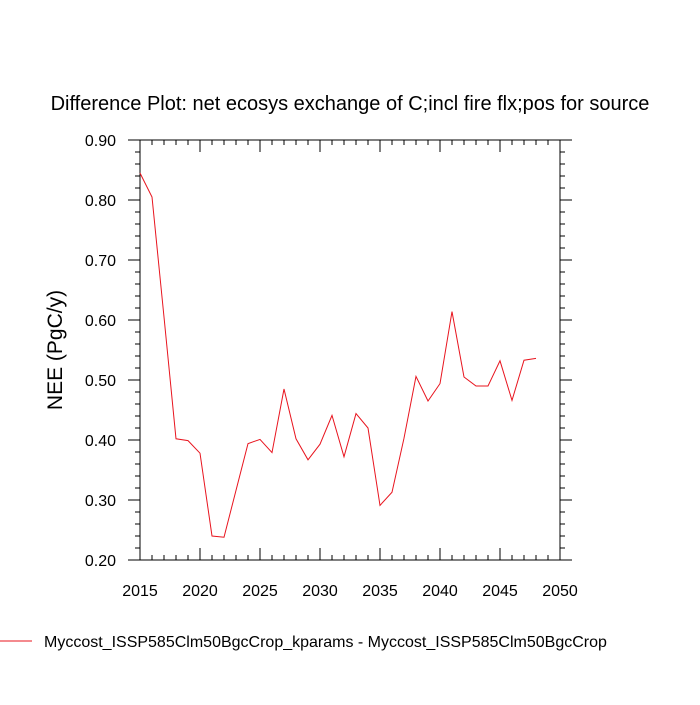  Describe the element at coordinates (100, 321) in the screenshot. I see `y-tick-label: 0.60` at that location.